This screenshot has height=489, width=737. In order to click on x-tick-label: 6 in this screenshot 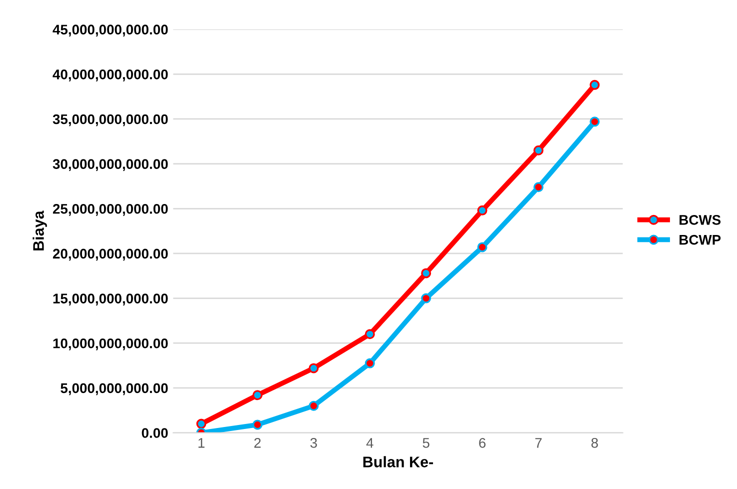, I will do `click(482, 443)`.